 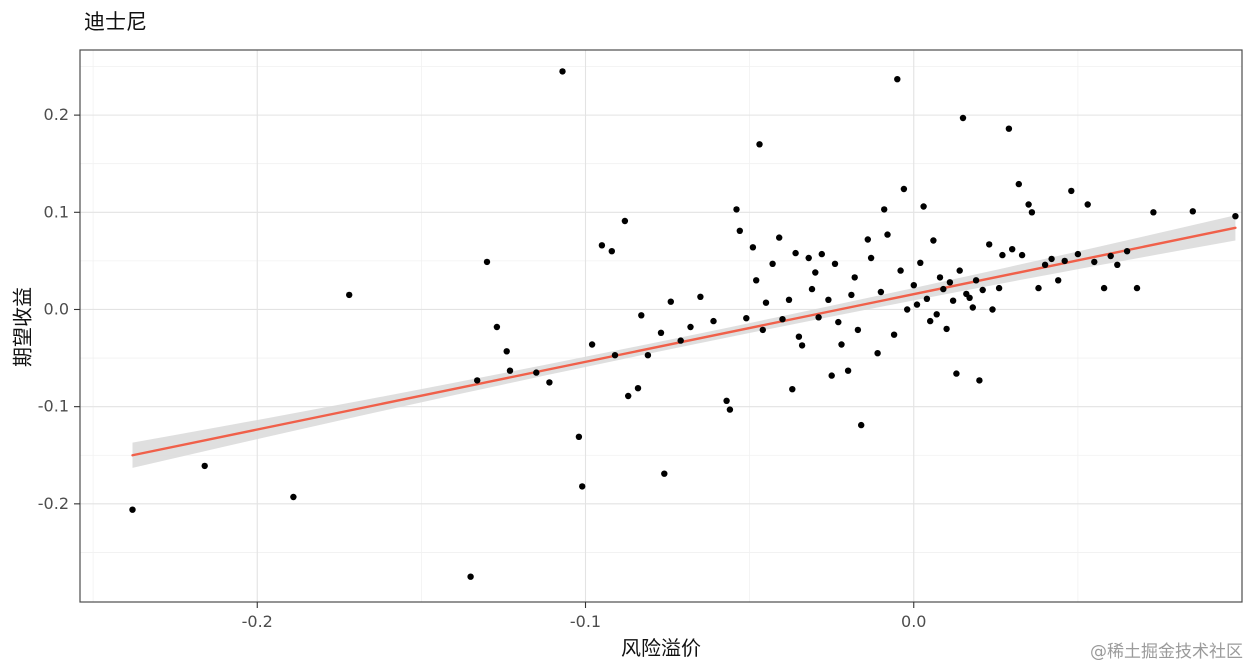 What do you see at coordinates (913, 621) in the screenshot?
I see `x-tick-label: 0.0` at bounding box center [913, 621].